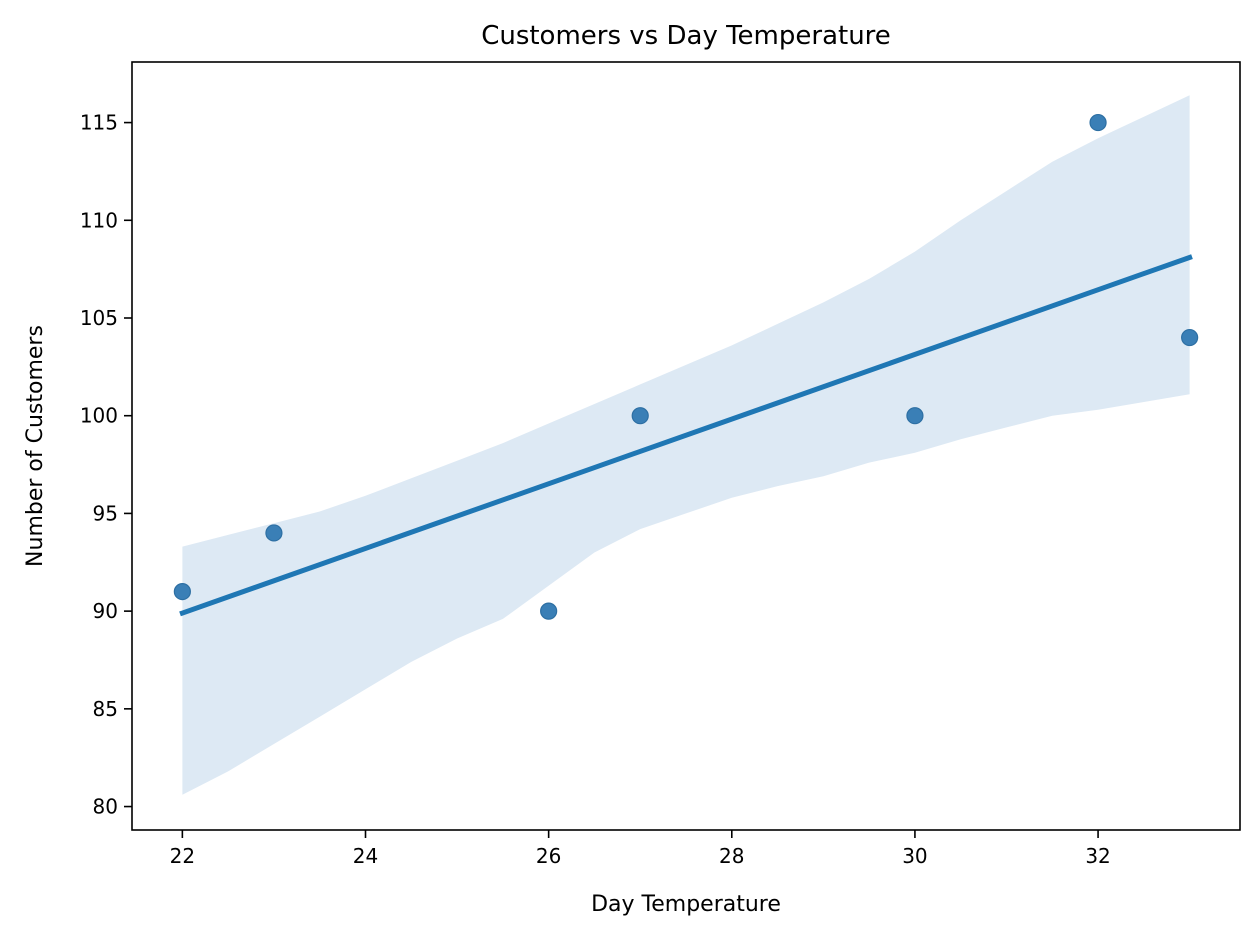  What do you see at coordinates (686, 904) in the screenshot?
I see `x-axis-label: Day Temperature` at bounding box center [686, 904].